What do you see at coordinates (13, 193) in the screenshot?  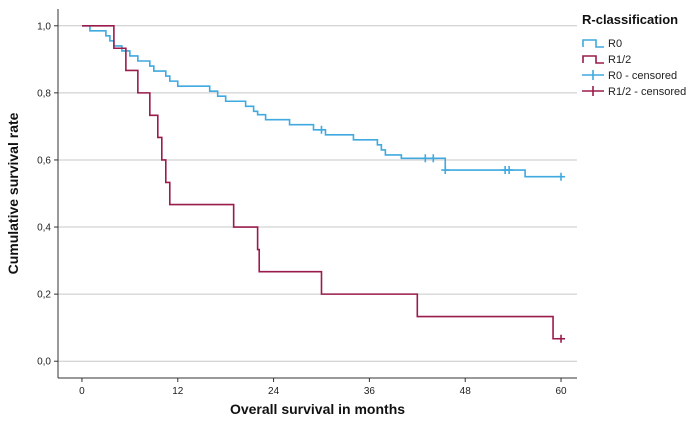 I see `y-axis-title: Cumulative survival rate` at bounding box center [13, 193].